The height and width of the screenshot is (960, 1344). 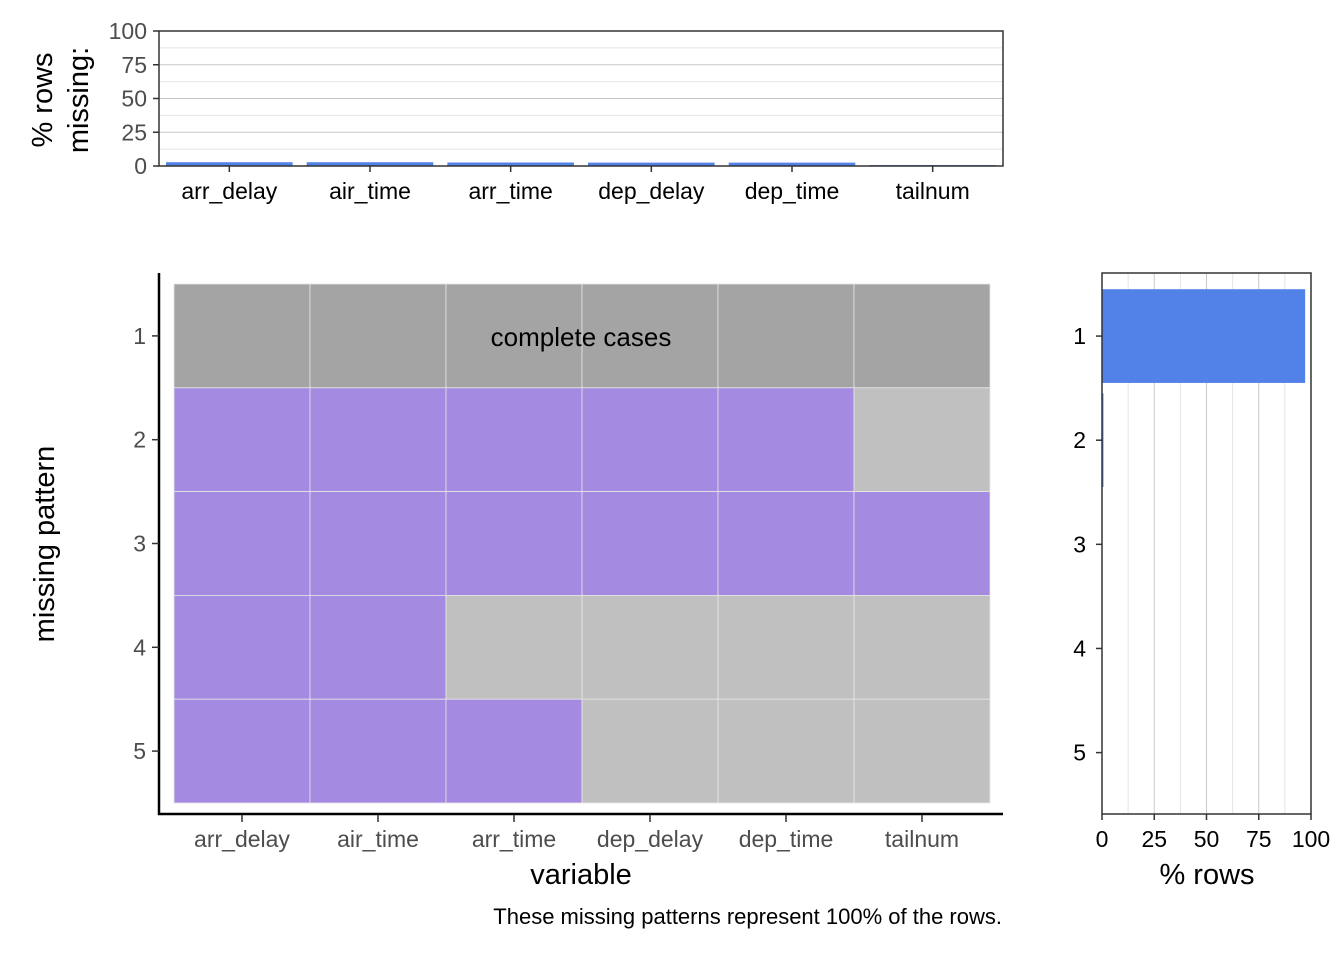 What do you see at coordinates (139, 751) in the screenshot?
I see `main-y-tick-label: 5` at bounding box center [139, 751].